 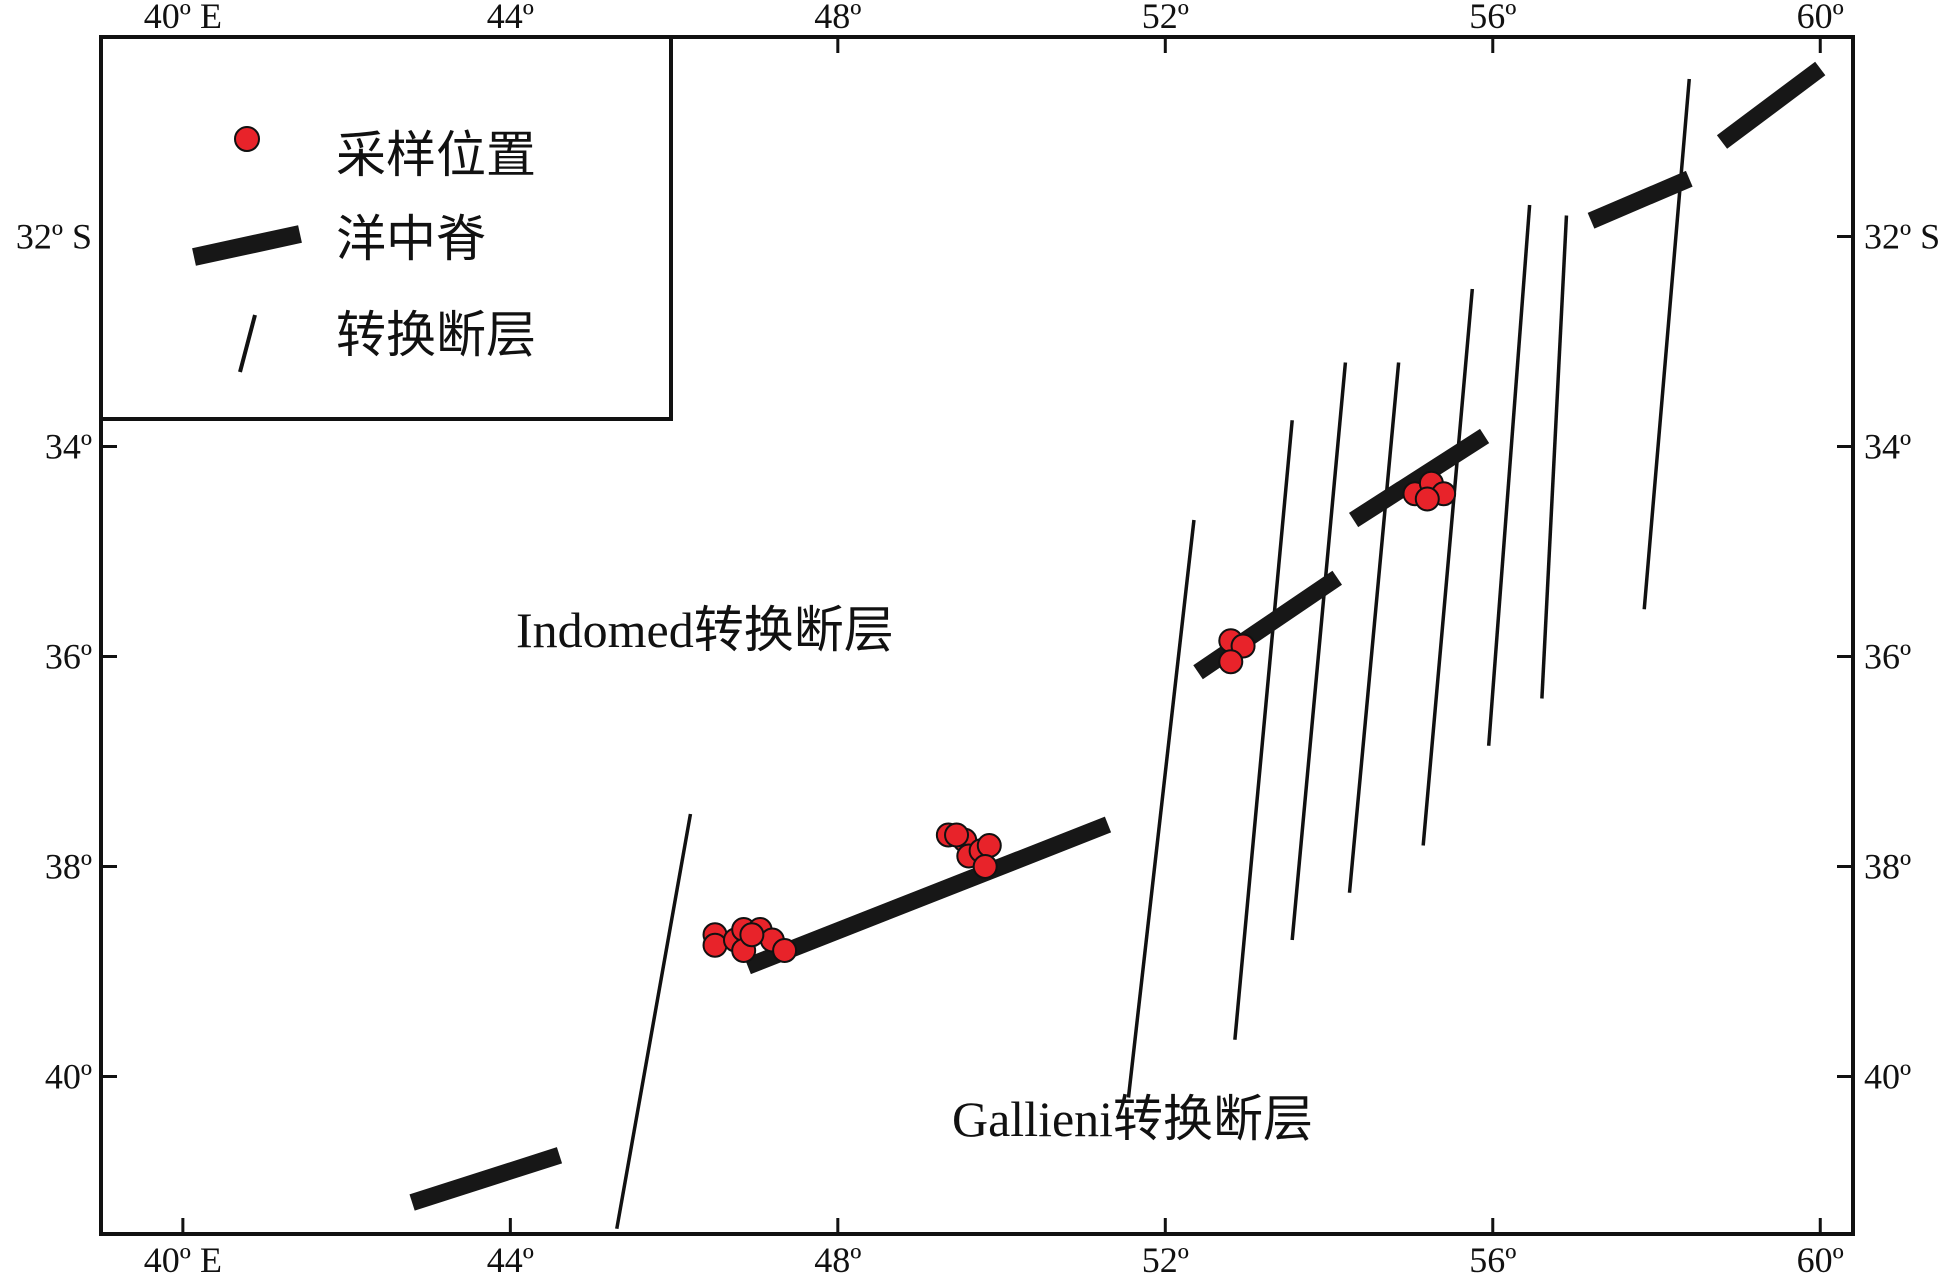 What do you see at coordinates (411, 239) in the screenshot?
I see `legend-label-ridge: 洋中脊` at bounding box center [411, 239].